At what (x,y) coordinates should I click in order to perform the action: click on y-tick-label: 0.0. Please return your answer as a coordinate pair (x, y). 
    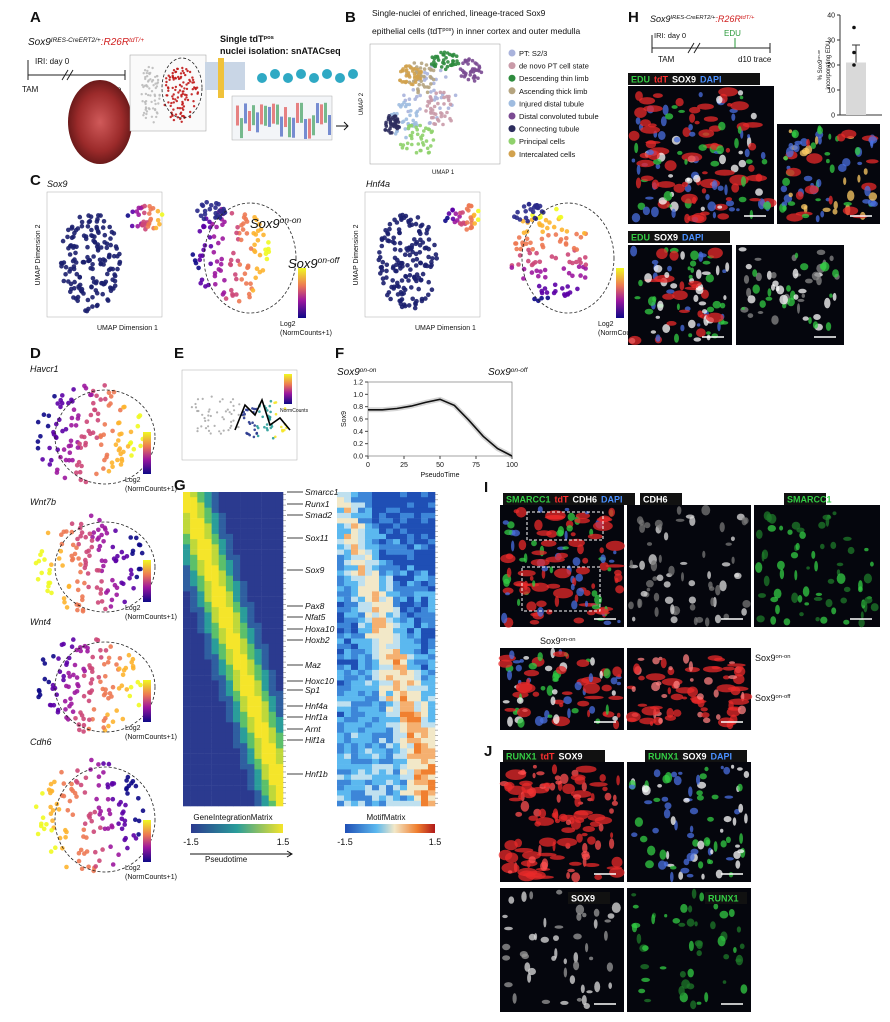
    Looking at the image, I should click on (358, 457).